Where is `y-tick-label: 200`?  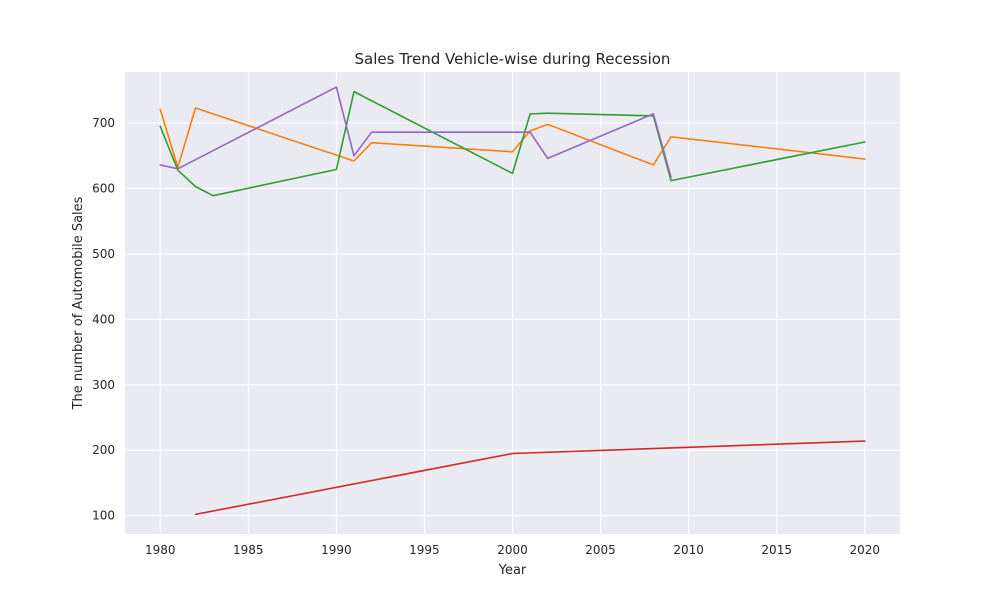 y-tick-label: 200 is located at coordinates (103, 450).